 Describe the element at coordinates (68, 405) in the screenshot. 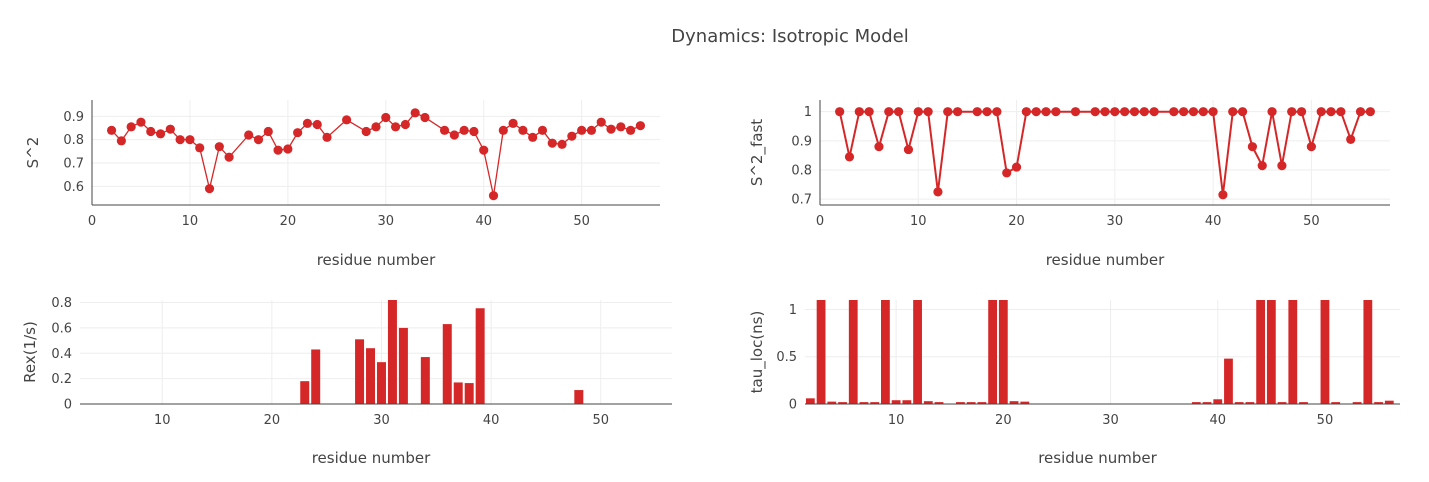

I see `y-tick-label: 0` at that location.